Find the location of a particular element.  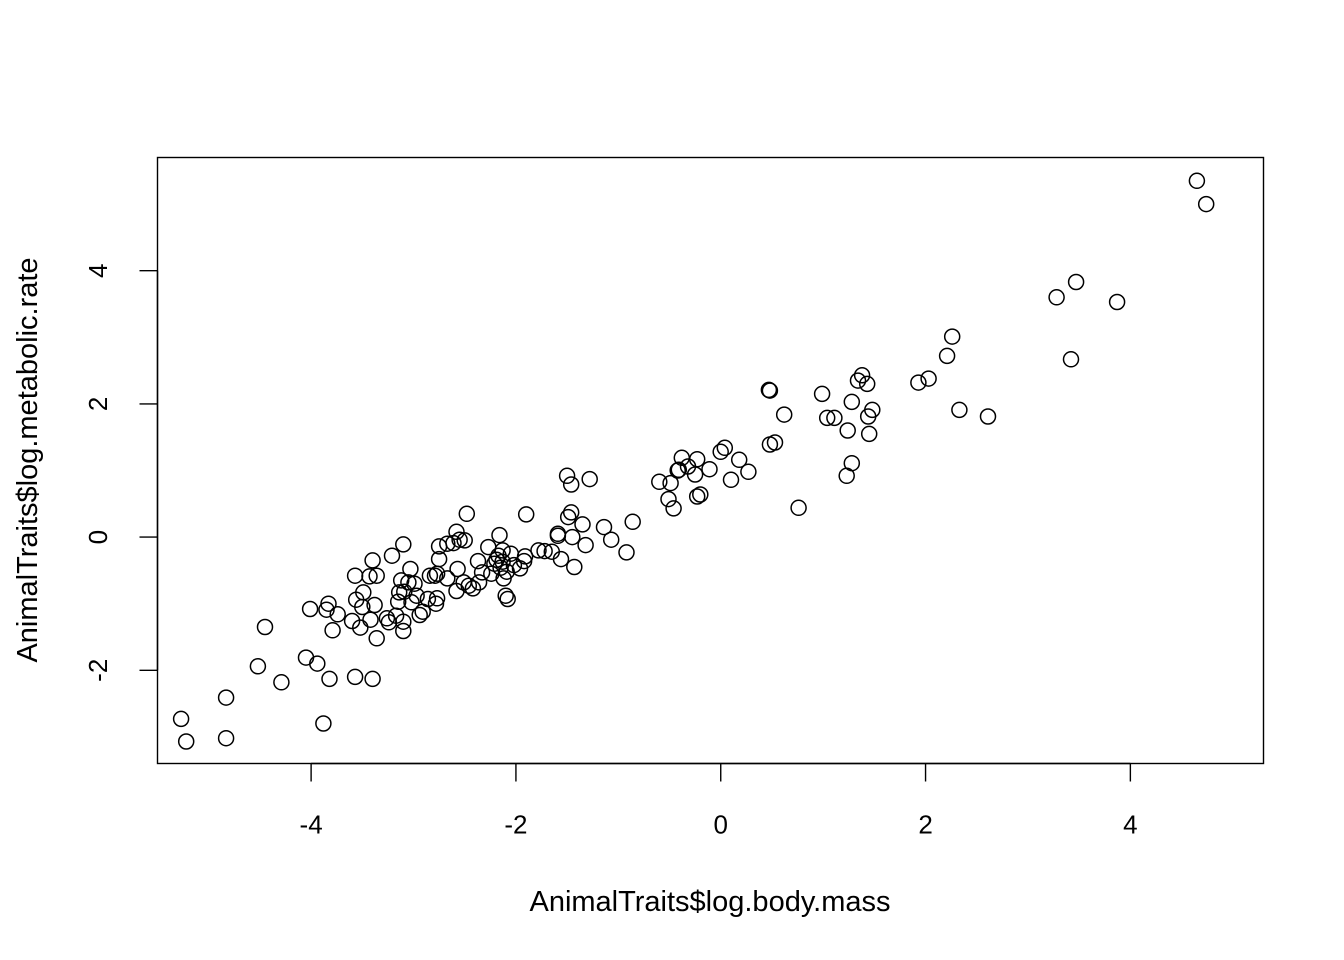

y-axis: -2 0 2 4 is located at coordinates (121, 472).